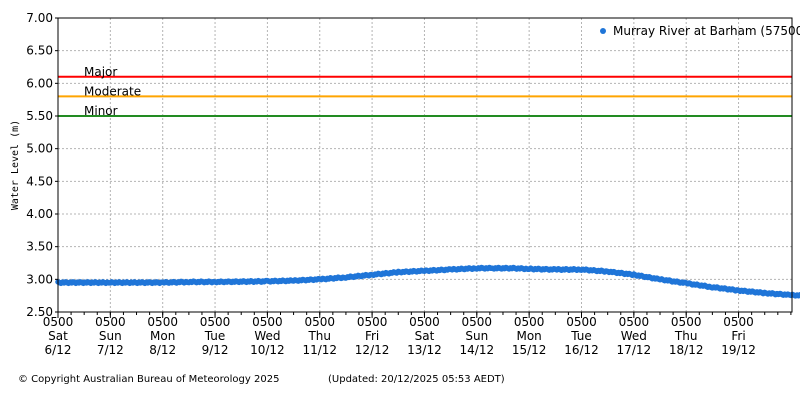 The height and width of the screenshot is (400, 800). Describe the element at coordinates (424, 350) in the screenshot. I see `x-tick-label: 13/12` at that location.